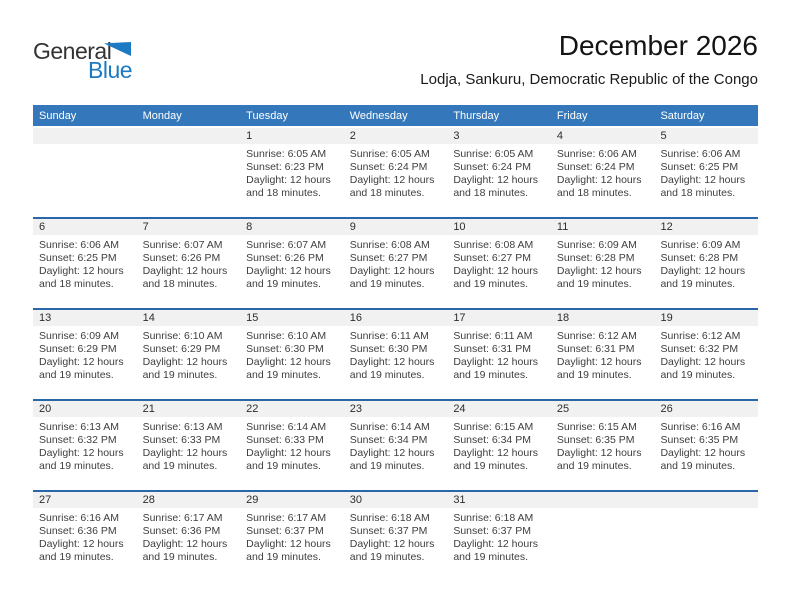 This screenshot has height=612, width=792. I want to click on sunrise-text: Sunrise: 6:10 AM, so click(286, 336).